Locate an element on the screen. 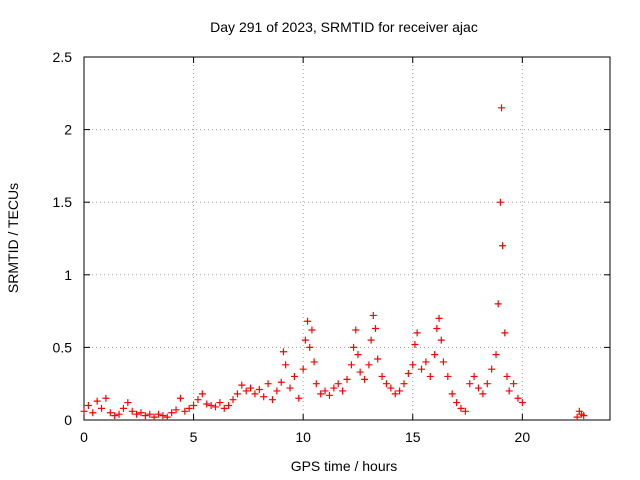 This screenshot has height=480, width=640. x-tick-label: 10 is located at coordinates (303, 437).